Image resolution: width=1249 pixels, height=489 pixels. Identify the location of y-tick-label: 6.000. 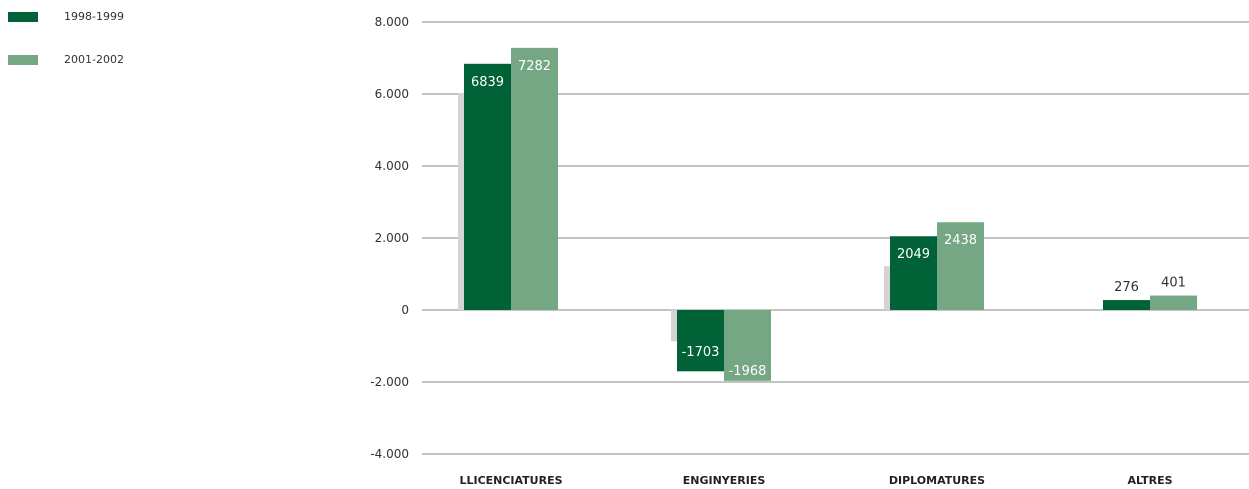
(392, 94).